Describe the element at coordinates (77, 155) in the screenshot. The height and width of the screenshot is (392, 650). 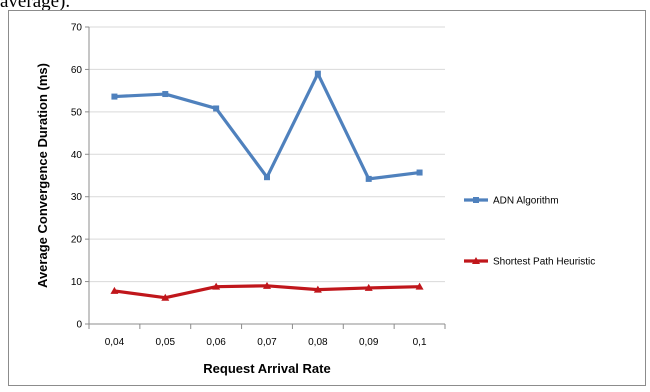
I see `y-tick-label-4: 40` at that location.